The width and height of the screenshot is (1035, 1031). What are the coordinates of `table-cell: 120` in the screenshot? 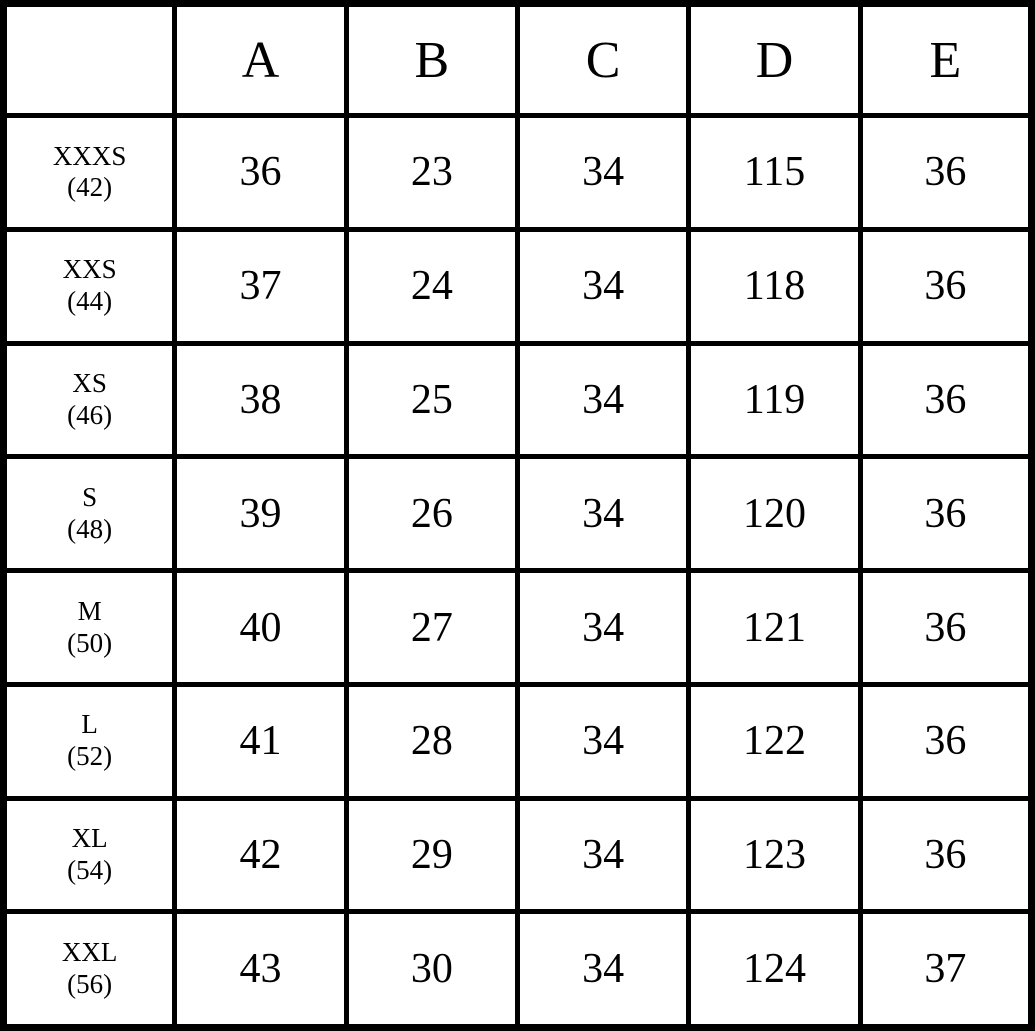 It's located at (774, 514).